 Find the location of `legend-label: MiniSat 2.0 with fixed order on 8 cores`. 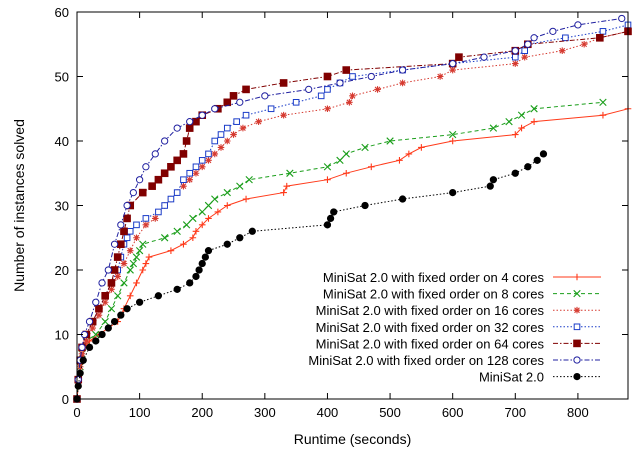

legend-label: MiniSat 2.0 with fixed order on 8 cores is located at coordinates (434, 294).